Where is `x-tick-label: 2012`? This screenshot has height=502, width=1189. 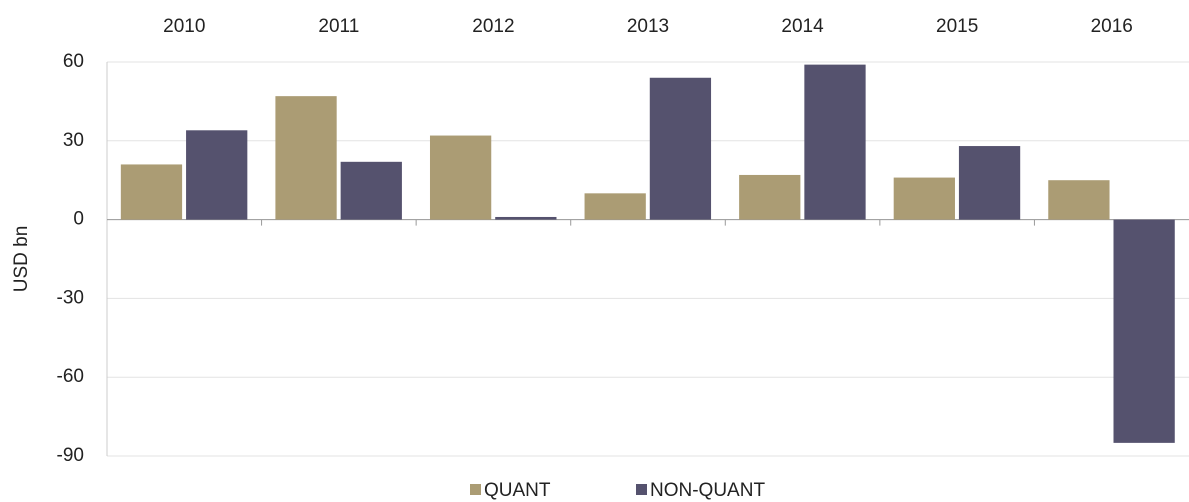
x-tick-label: 2012 is located at coordinates (493, 26).